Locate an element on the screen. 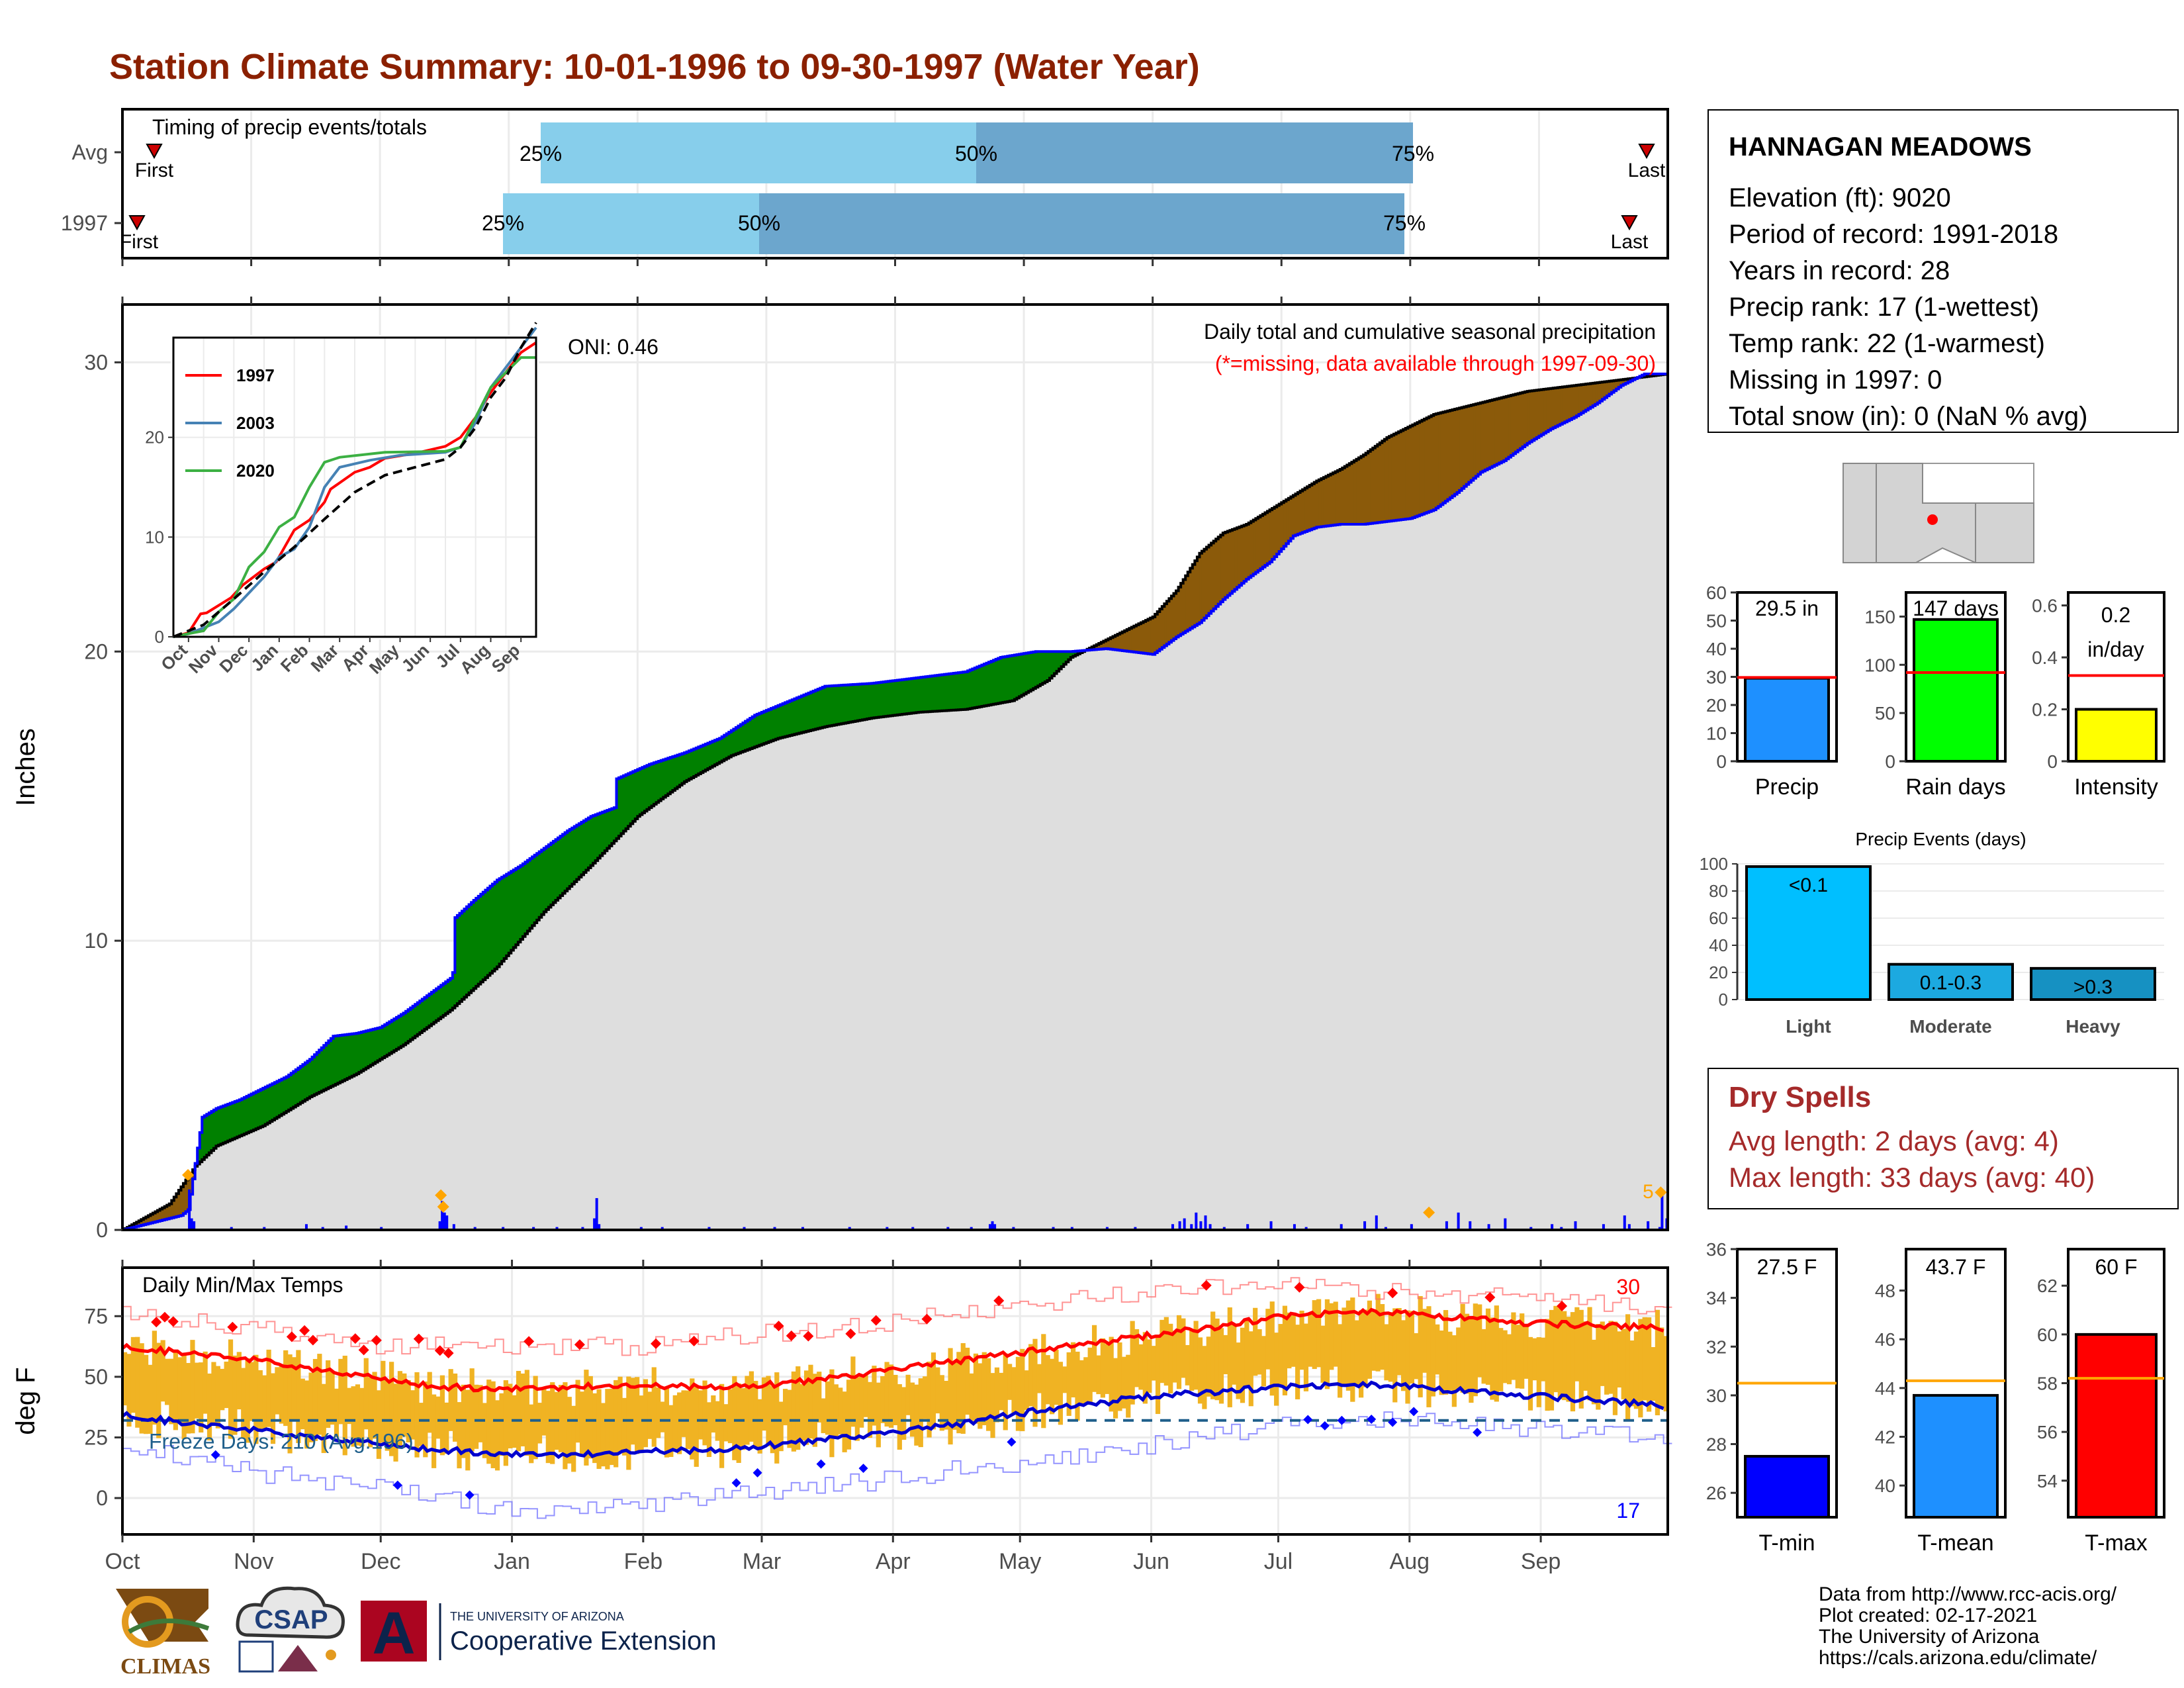  month-axis-label: Mar is located at coordinates (762, 1561).